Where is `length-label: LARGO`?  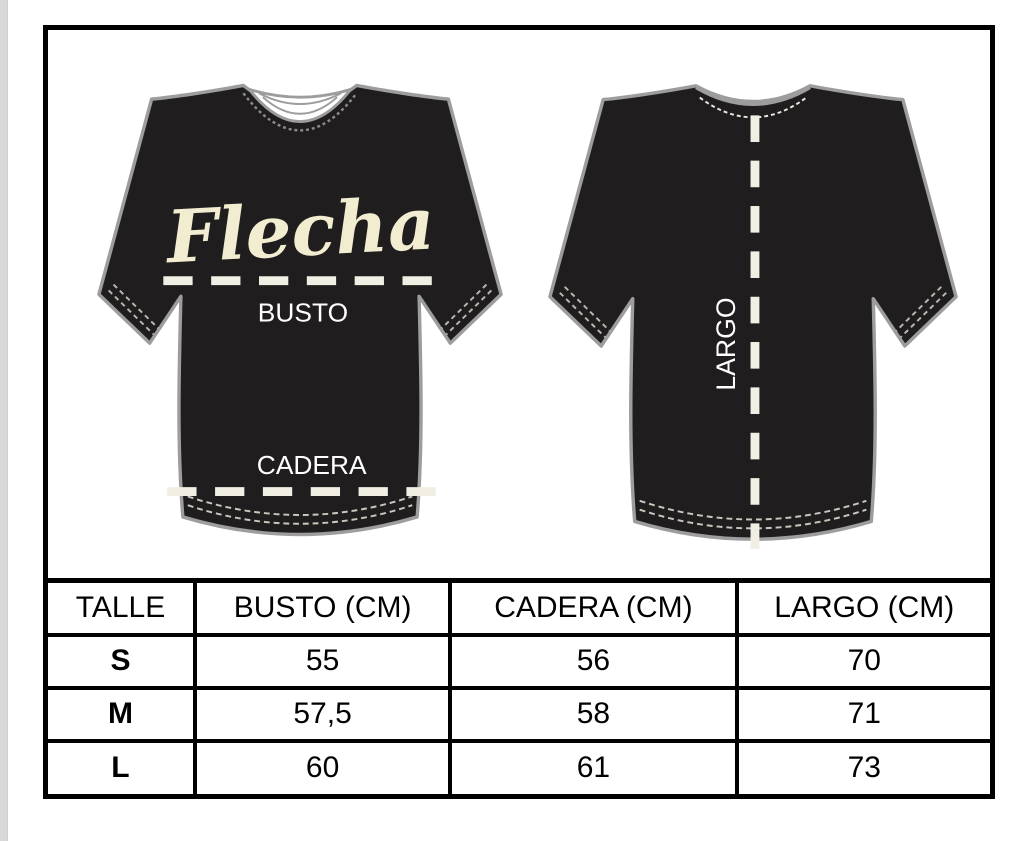
length-label: LARGO is located at coordinates (726, 343).